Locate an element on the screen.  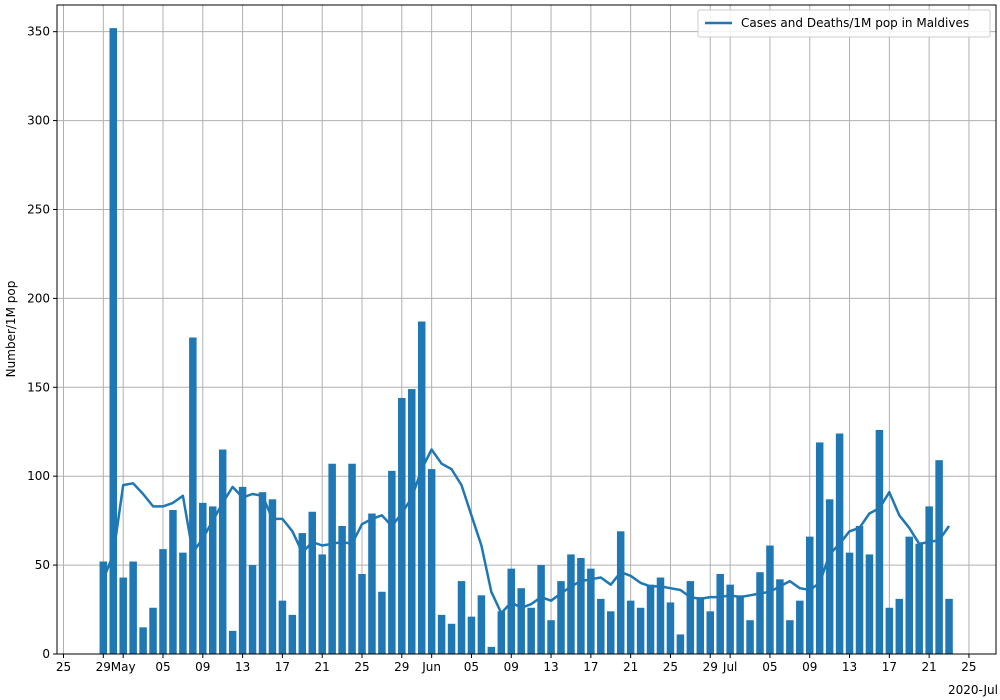
legend: Cases and Deaths/1M pop in Maldives is located at coordinates (844, 23).